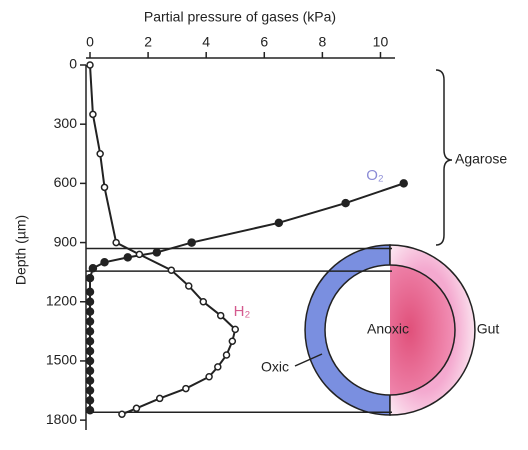 This screenshot has height=450, width=528. Describe the element at coordinates (275, 367) in the screenshot. I see `oxic-label: Oxic` at that location.